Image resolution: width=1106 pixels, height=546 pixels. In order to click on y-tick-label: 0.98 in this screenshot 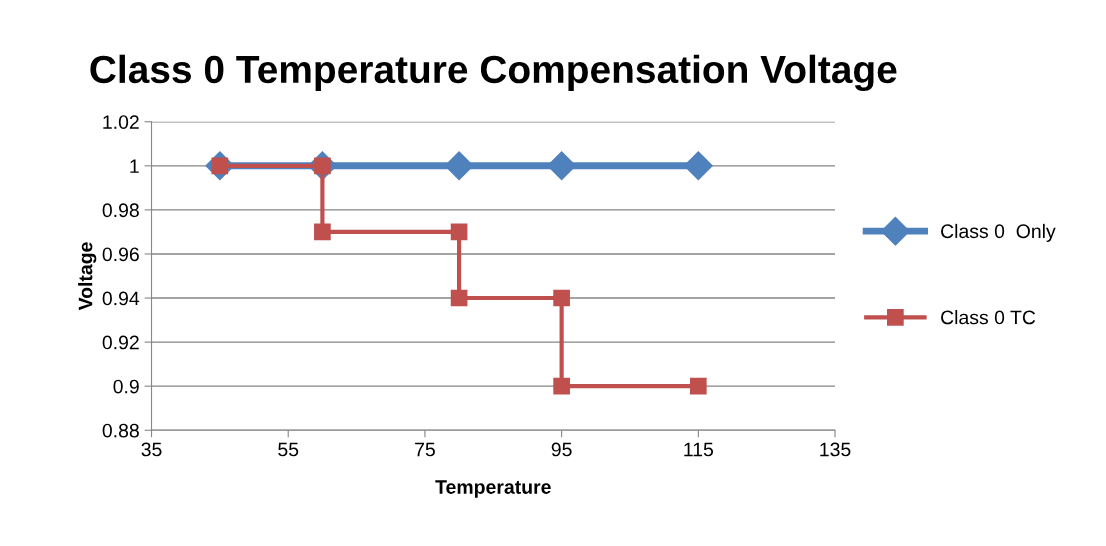, I will do `click(120, 210)`.